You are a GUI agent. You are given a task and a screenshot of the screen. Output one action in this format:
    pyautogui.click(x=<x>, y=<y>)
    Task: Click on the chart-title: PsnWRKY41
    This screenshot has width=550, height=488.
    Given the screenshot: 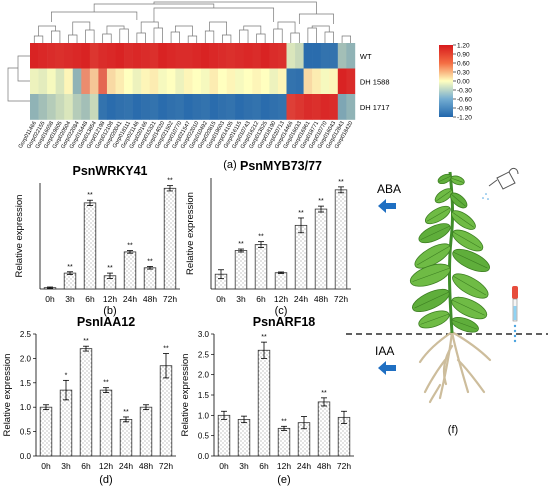 What is the action you would take?
    pyautogui.click(x=109, y=171)
    